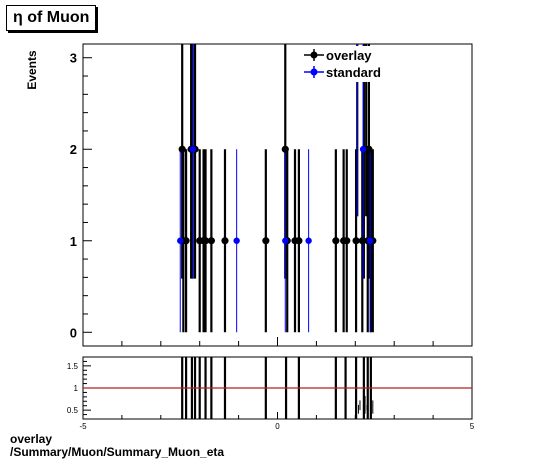 The width and height of the screenshot is (546, 462). What do you see at coordinates (73, 410) in the screenshot?
I see `ratio-y-tick-label: 0.5` at bounding box center [73, 410].